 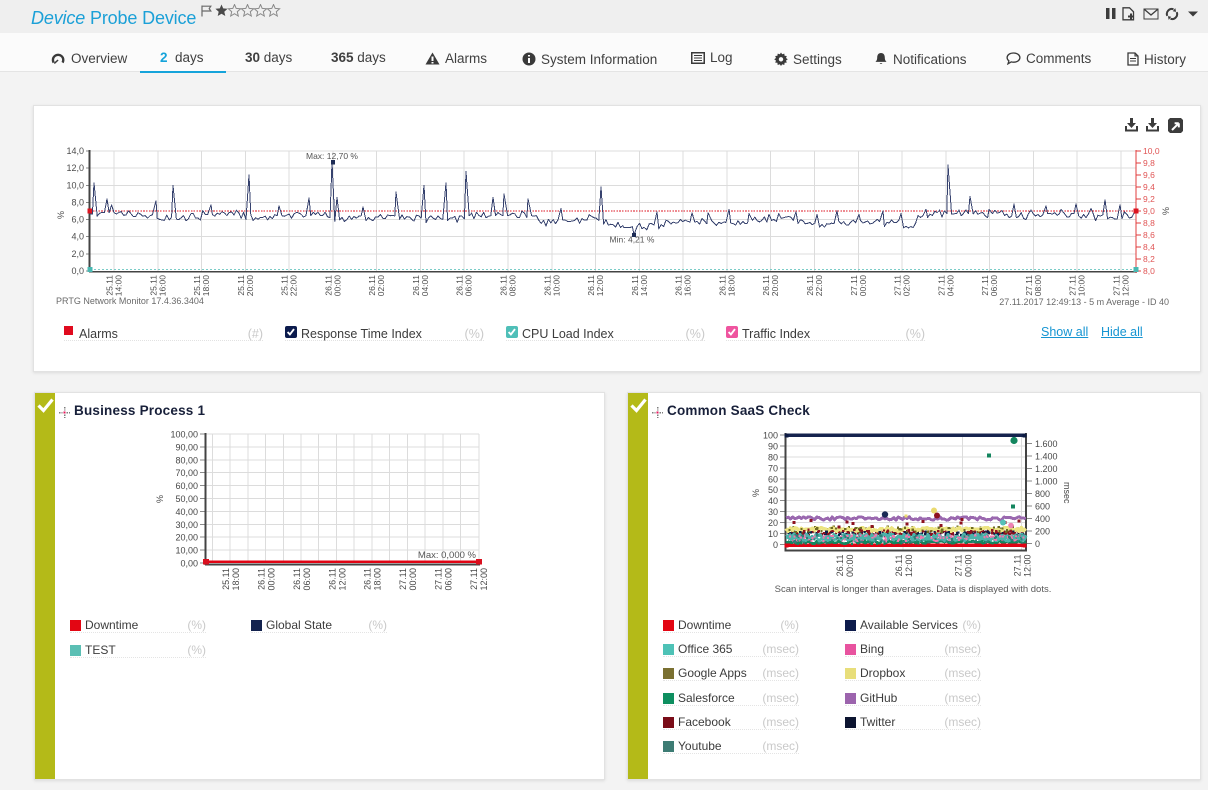 I want to click on svg-text: 50, so click(x=773, y=490).